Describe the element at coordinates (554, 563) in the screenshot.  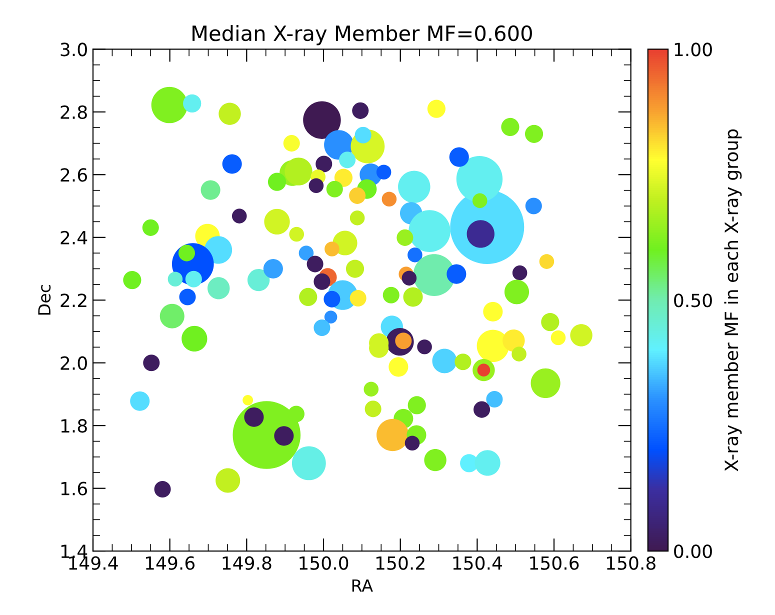
I see `x-tick-label: 150.6` at that location.